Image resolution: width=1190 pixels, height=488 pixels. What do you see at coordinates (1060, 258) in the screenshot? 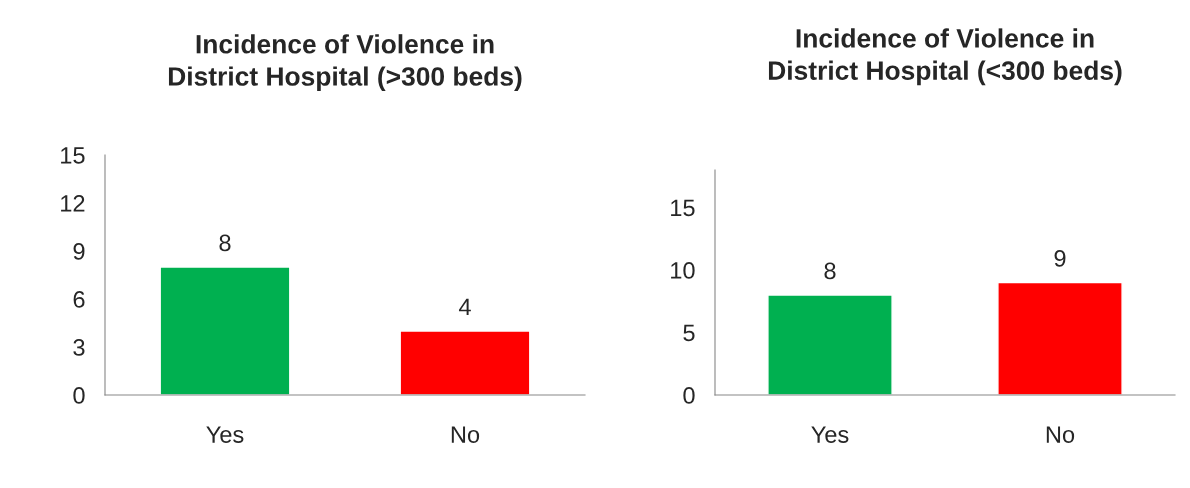
I see `data-label: 9` at bounding box center [1060, 258].